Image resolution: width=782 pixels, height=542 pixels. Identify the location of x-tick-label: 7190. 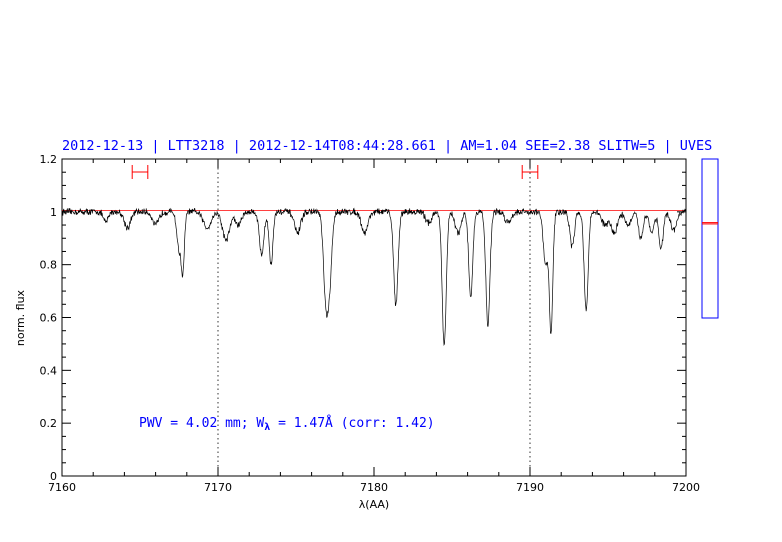
(530, 487).